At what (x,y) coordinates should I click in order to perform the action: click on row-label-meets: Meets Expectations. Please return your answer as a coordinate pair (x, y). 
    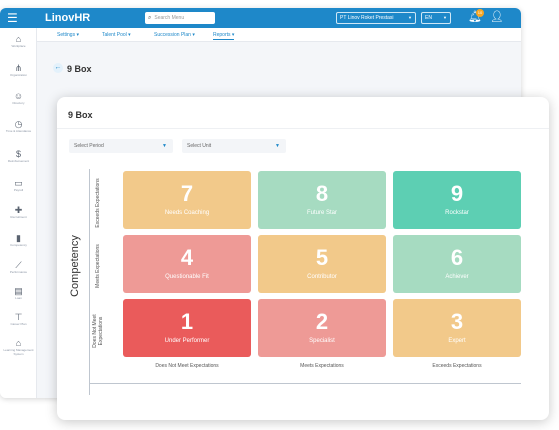
    Looking at the image, I should click on (98, 266).